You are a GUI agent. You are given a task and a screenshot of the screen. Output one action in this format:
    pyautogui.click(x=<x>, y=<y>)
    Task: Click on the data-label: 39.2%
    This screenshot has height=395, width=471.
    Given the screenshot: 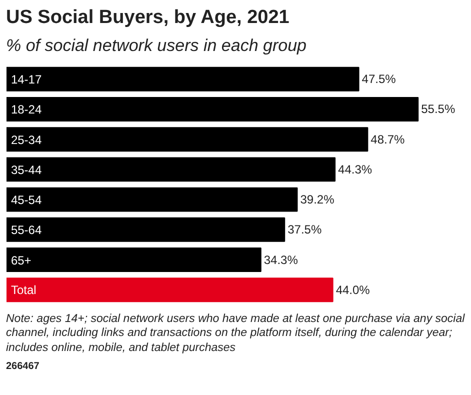 What is the action you would take?
    pyautogui.click(x=317, y=199)
    